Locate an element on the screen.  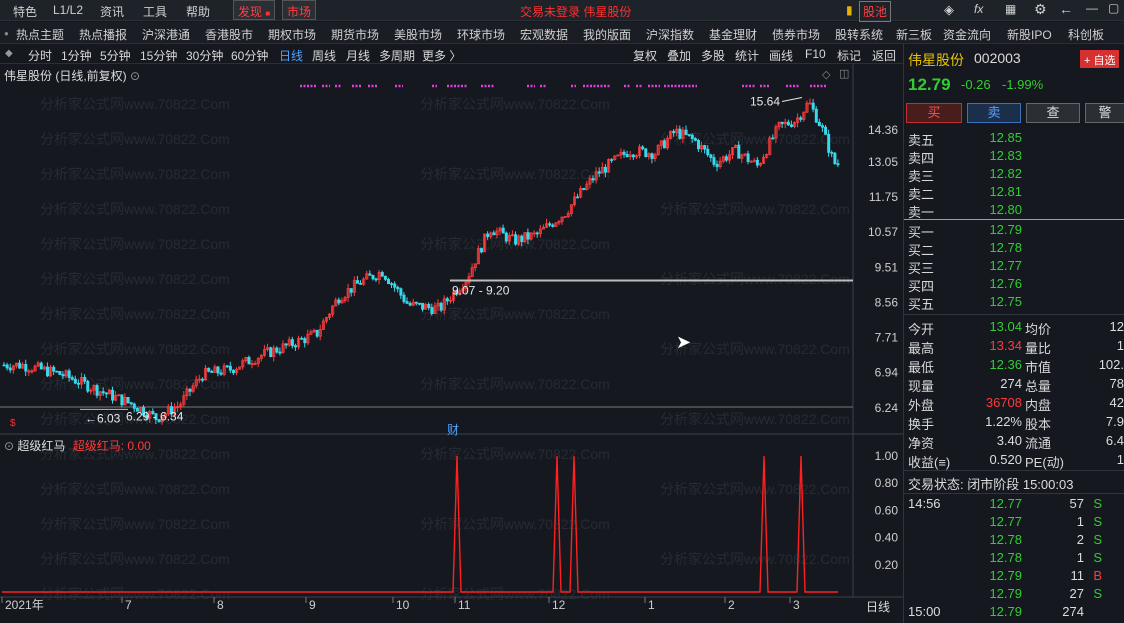
orderbook-price: 12.85 is located at coordinates (1005, 137).